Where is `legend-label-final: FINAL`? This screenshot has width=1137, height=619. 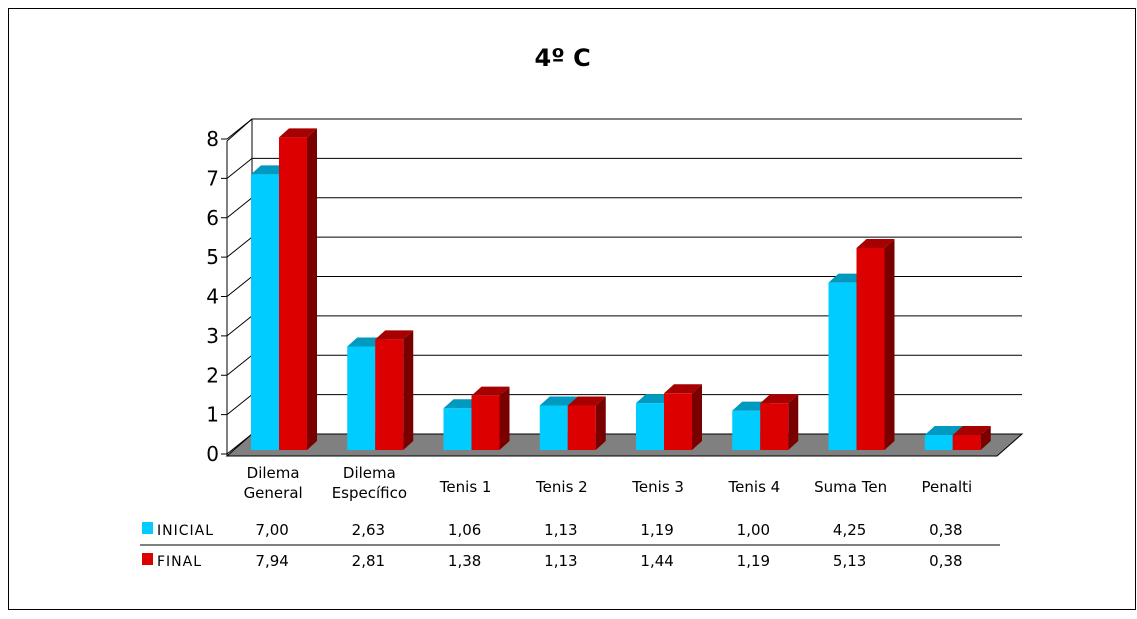 legend-label-final: FINAL is located at coordinates (179, 562).